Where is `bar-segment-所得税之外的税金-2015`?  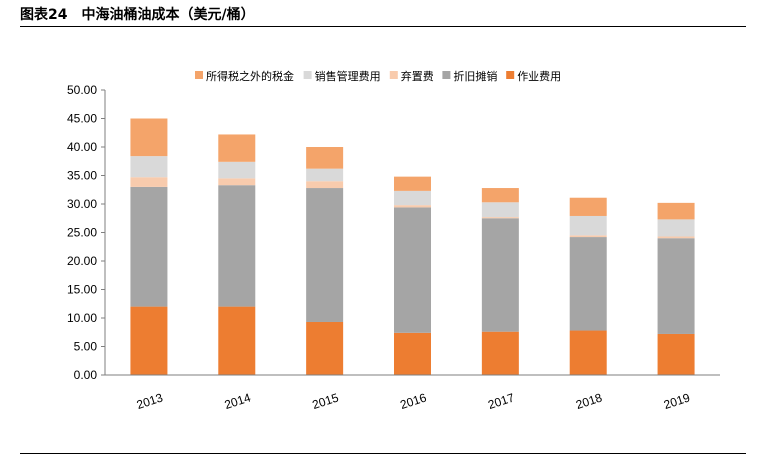 bar-segment-所得税之外的税金-2015 is located at coordinates (325, 158).